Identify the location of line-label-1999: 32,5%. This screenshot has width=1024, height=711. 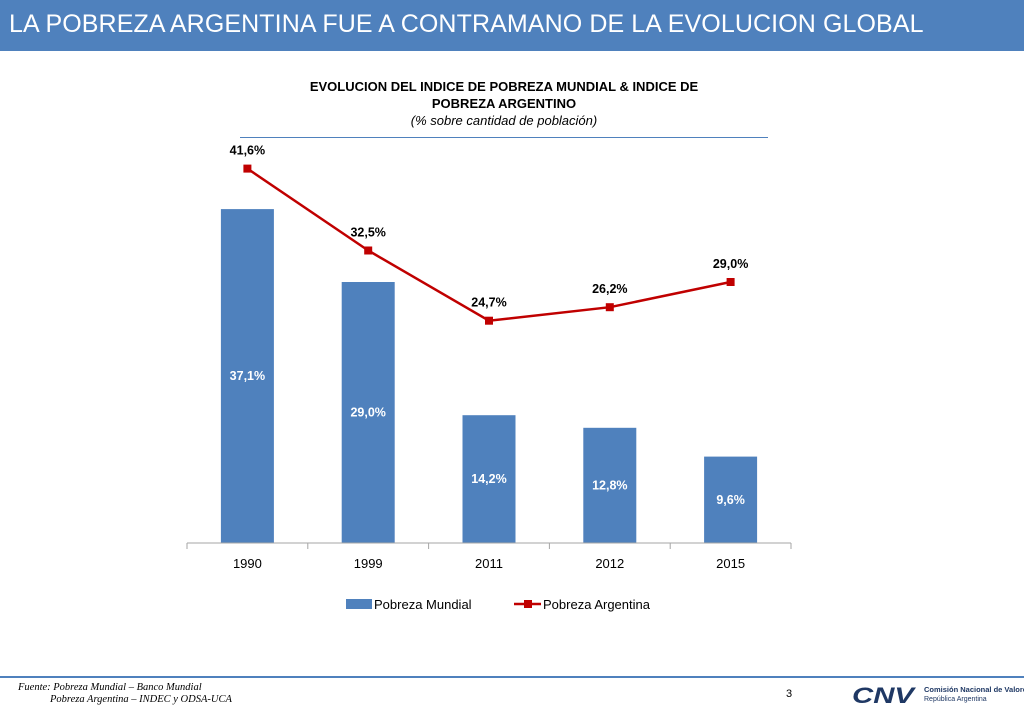
(367, 233).